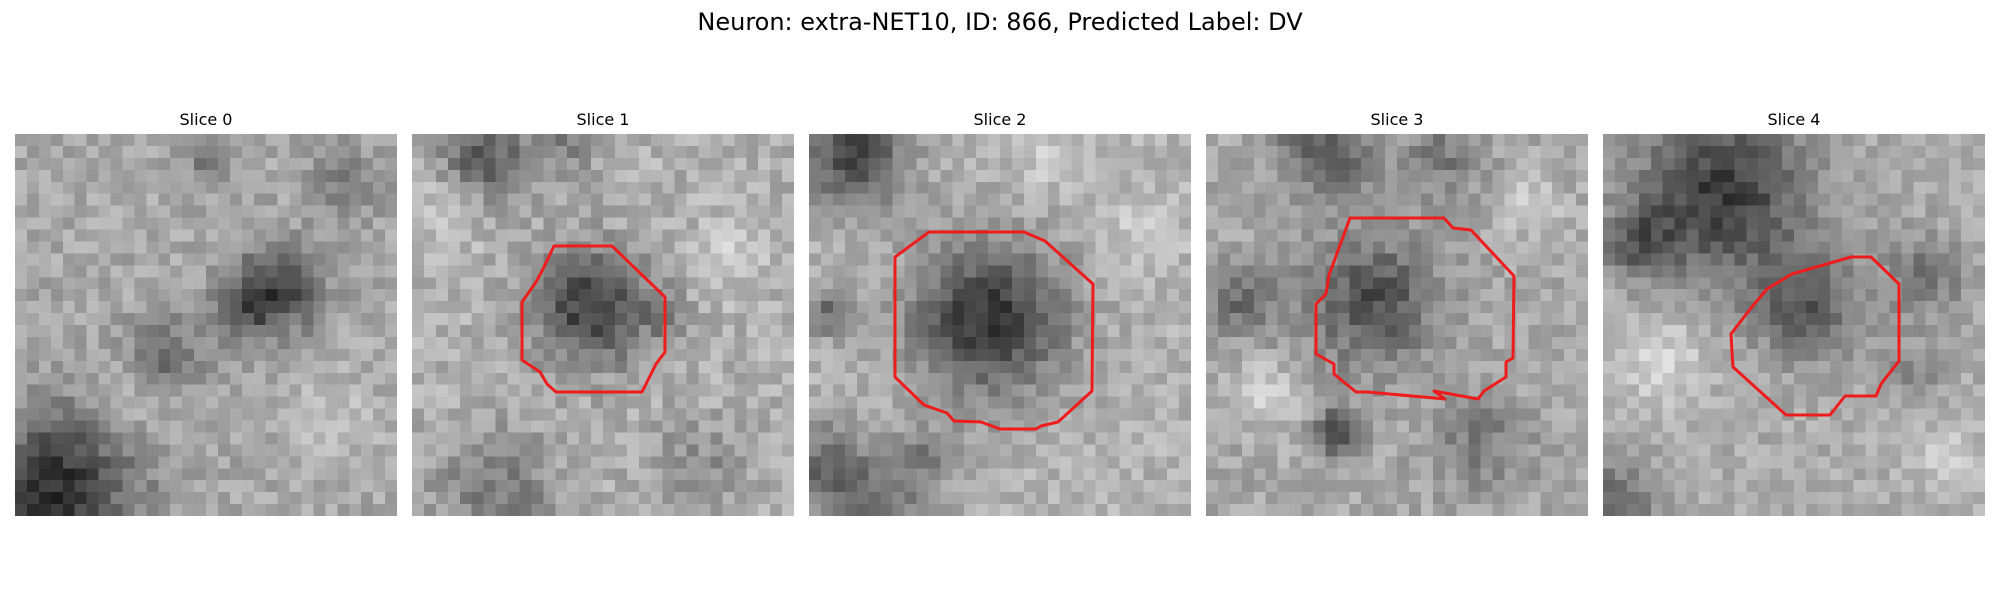 The height and width of the screenshot is (600, 2000). I want to click on slice-panel-0: Slice 0, so click(206, 312).